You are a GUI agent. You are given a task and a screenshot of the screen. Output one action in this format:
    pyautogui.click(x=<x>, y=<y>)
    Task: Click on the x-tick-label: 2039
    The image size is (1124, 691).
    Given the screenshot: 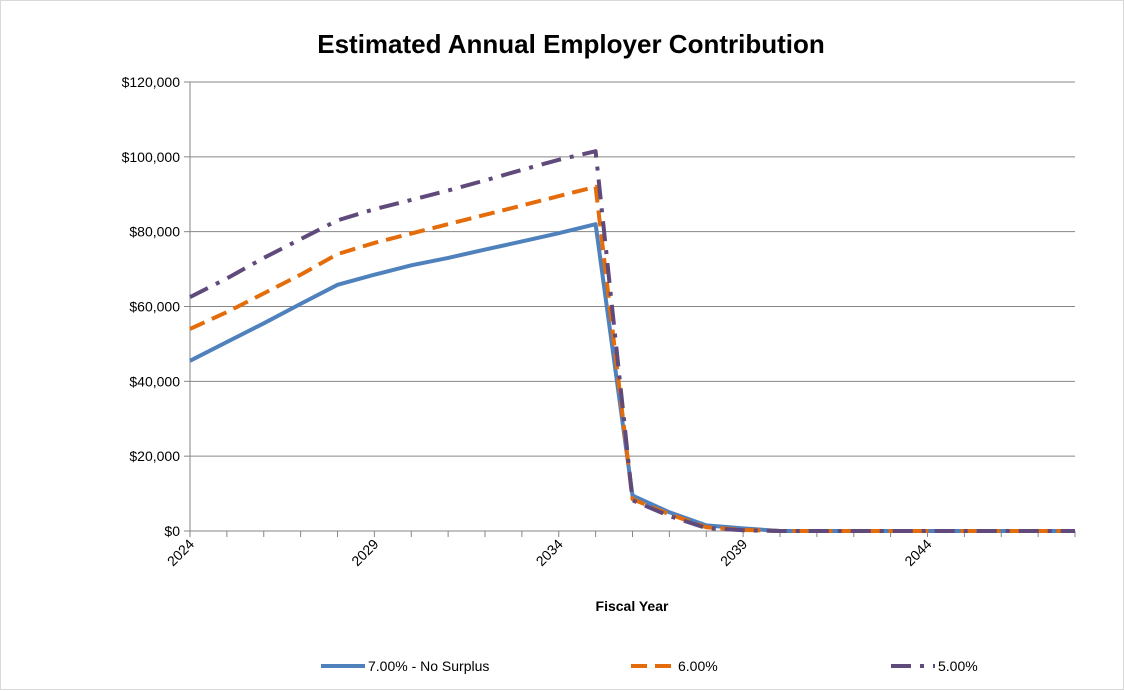 What is the action you would take?
    pyautogui.click(x=733, y=552)
    